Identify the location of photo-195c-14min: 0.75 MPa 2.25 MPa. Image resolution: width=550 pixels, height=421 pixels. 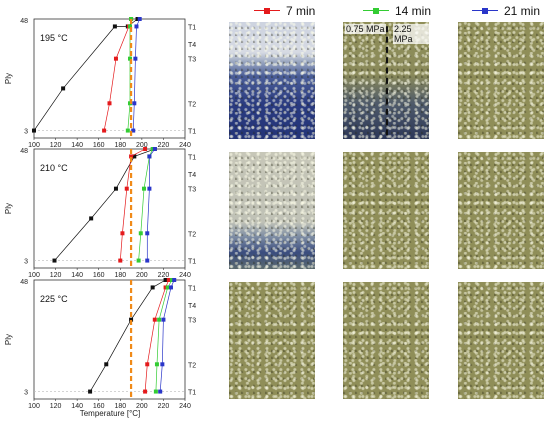
(386, 80).